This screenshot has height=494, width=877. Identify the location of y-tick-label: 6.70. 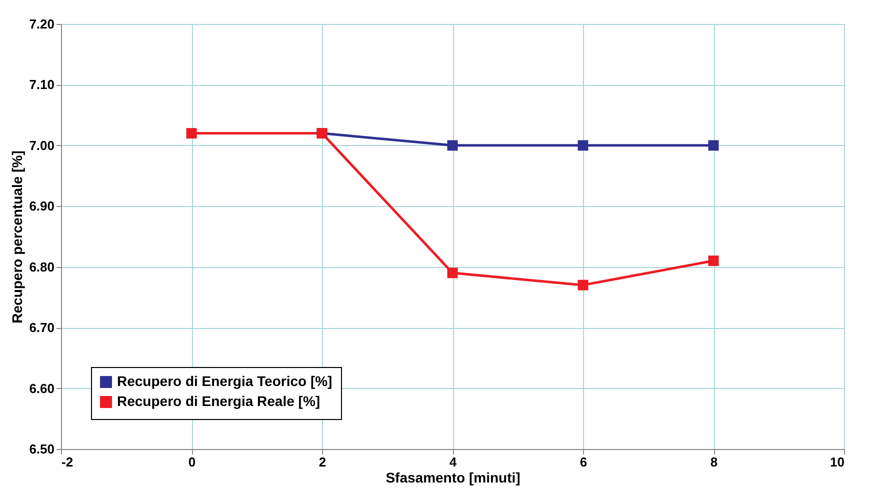
(41, 328).